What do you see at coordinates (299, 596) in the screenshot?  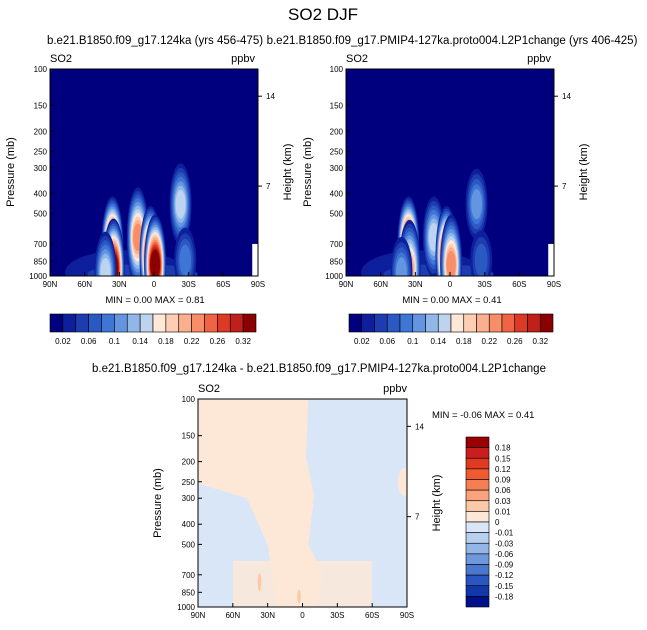 I see `positive-spot` at bounding box center [299, 596].